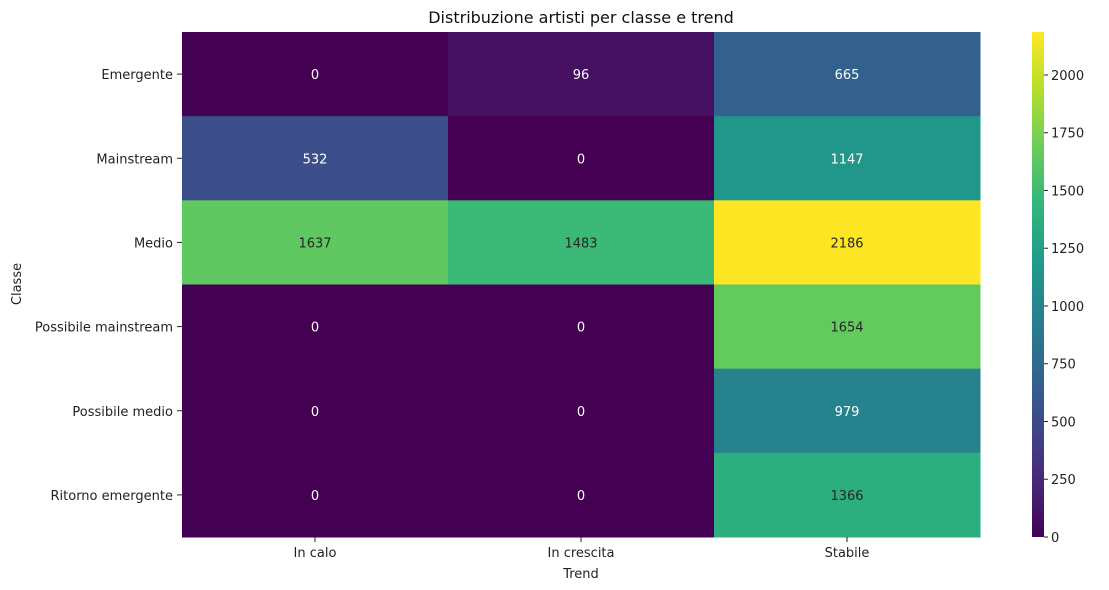 Image resolution: width=1109 pixels, height=590 pixels. I want to click on colorbar-tick-label: 2000, so click(1067, 76).